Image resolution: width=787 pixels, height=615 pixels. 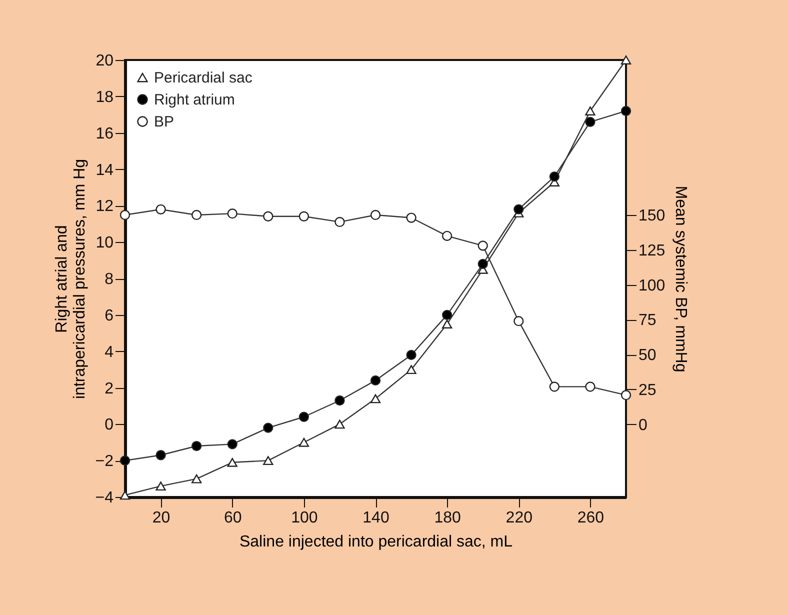 I want to click on y-axis-title: Right atrial and intrapericardial pressures, mm Hg, so click(x=70, y=279).